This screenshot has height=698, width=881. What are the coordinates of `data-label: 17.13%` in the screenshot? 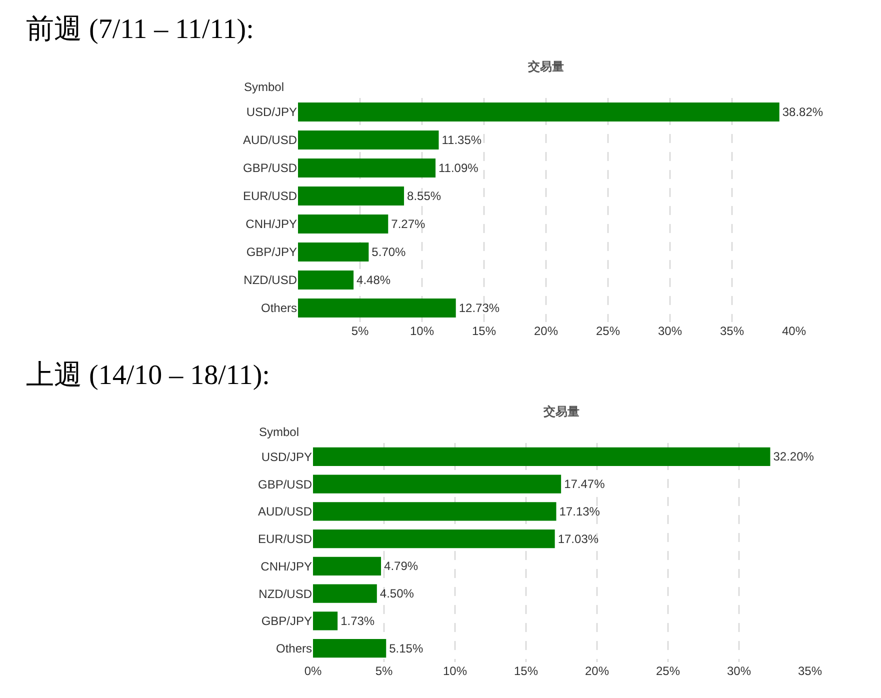 It's located at (579, 511).